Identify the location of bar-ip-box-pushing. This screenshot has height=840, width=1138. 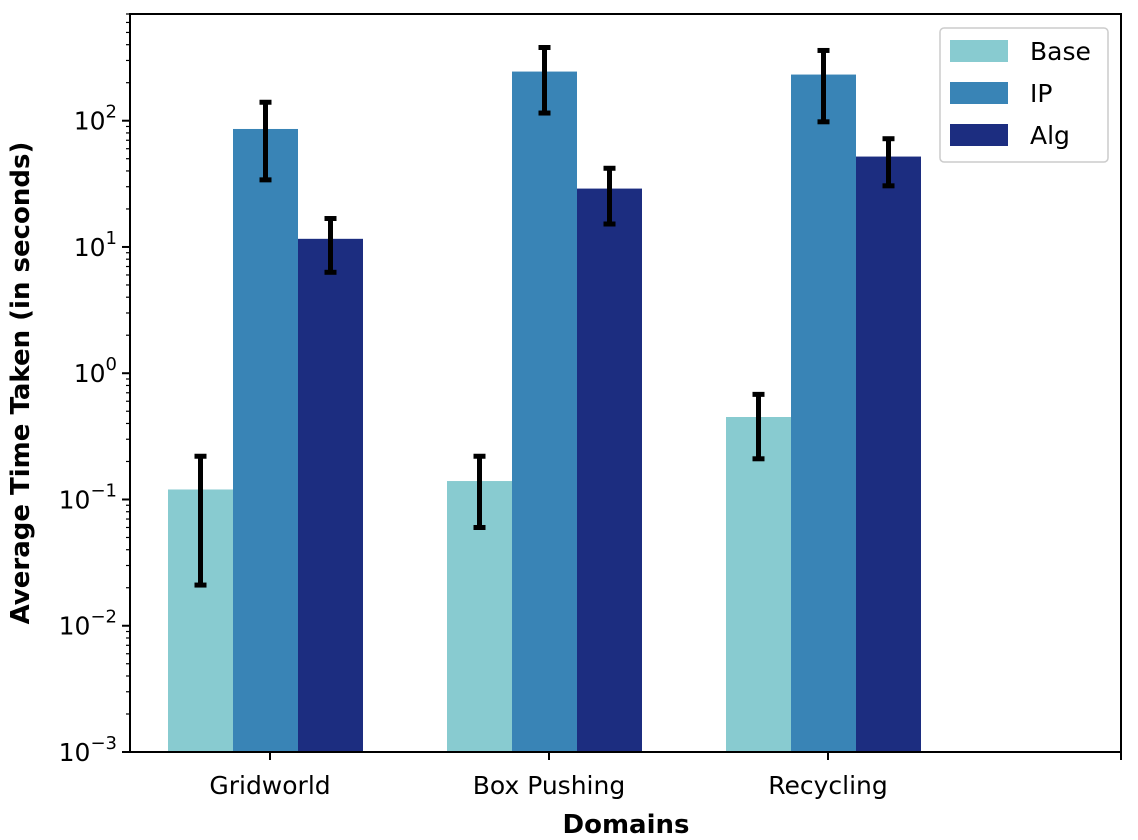
(544, 412).